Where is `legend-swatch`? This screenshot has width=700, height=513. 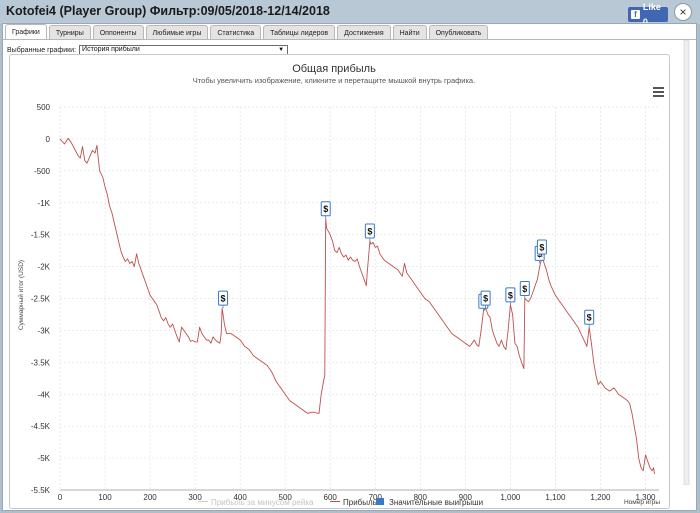 legend-swatch is located at coordinates (380, 501).